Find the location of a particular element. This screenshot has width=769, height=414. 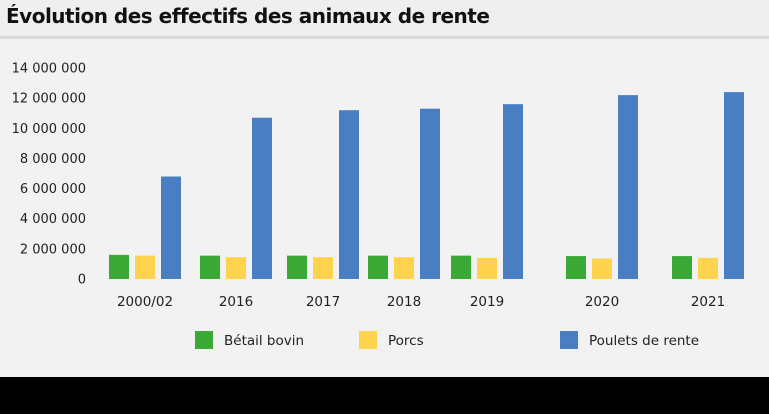

y-tick-label: 14 000 000 is located at coordinates (49, 69).